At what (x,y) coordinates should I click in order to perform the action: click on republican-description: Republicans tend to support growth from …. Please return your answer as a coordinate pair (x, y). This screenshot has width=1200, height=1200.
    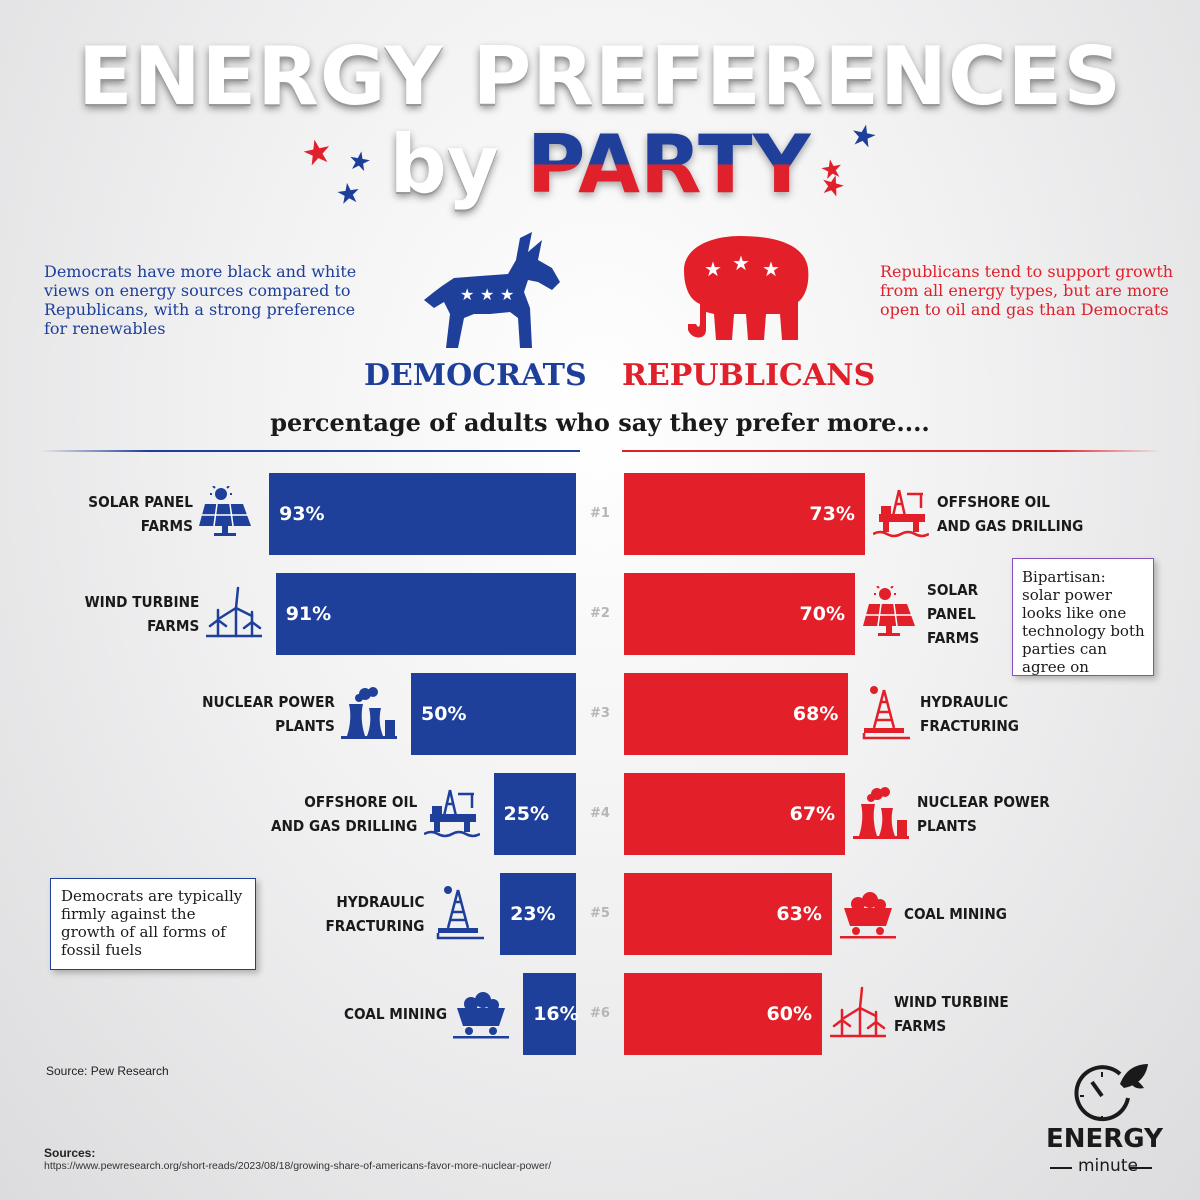
    Looking at the image, I should click on (1027, 290).